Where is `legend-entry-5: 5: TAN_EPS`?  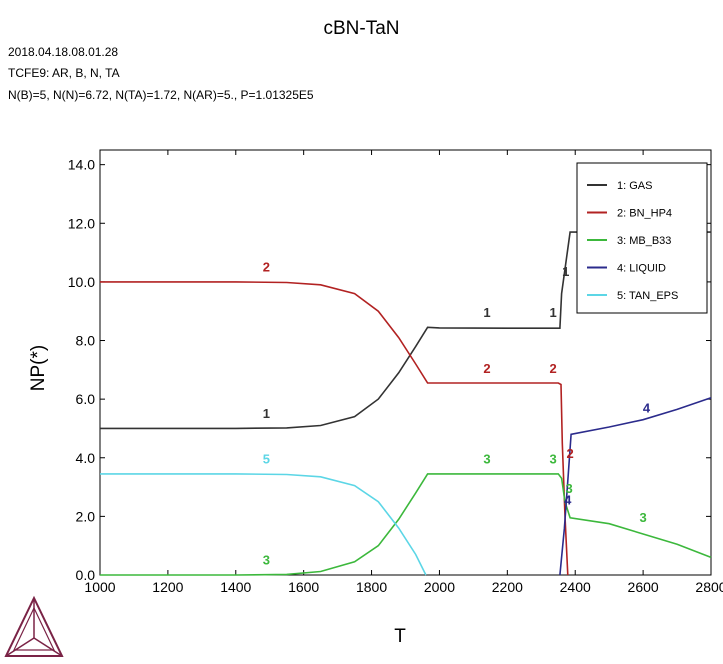
legend-entry-5: 5: TAN_EPS is located at coordinates (647, 296).